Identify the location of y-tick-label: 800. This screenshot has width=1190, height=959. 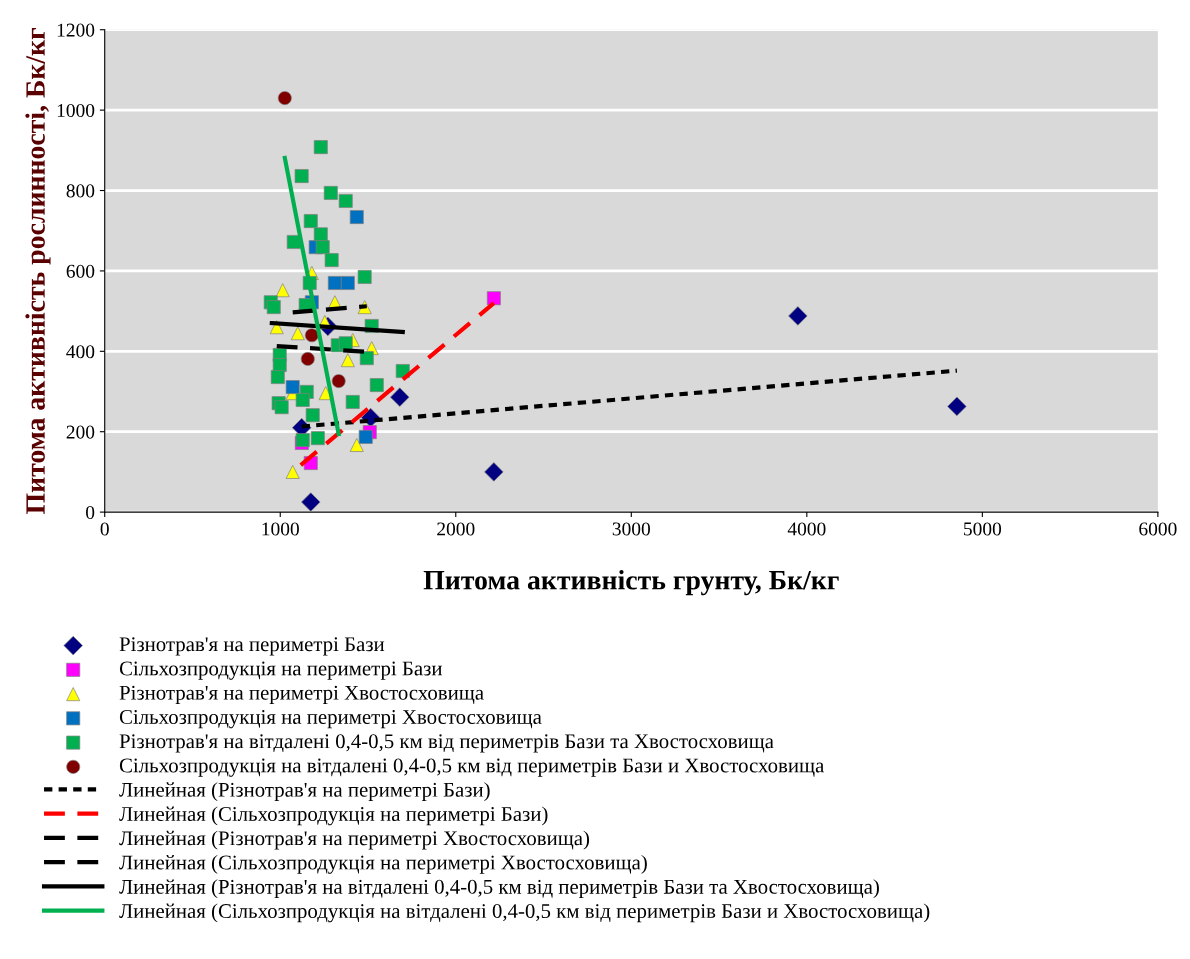
(80, 191).